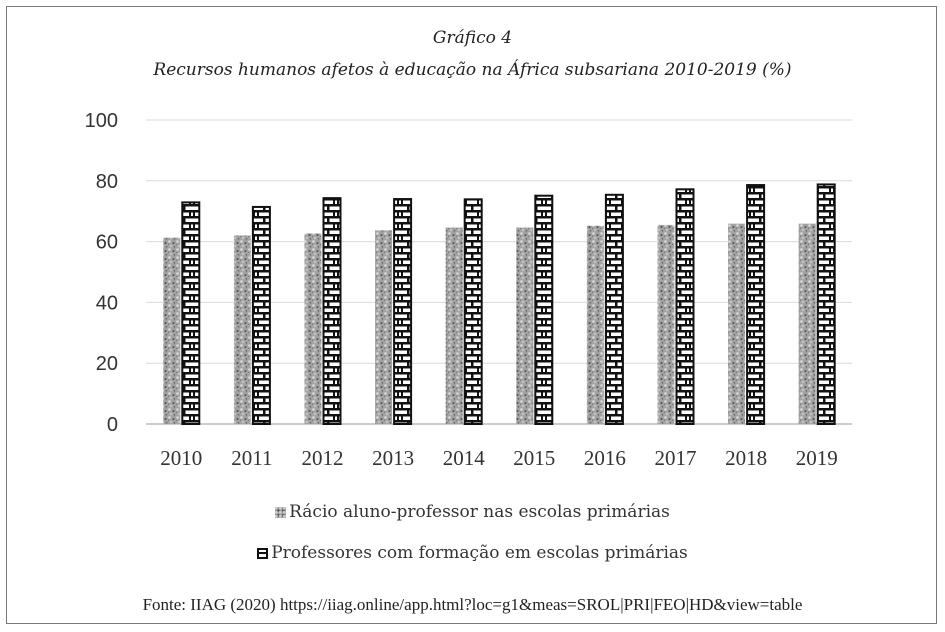 Image resolution: width=945 pixels, height=632 pixels. What do you see at coordinates (454, 325) in the screenshot?
I see `bar-racio-2014` at bounding box center [454, 325].